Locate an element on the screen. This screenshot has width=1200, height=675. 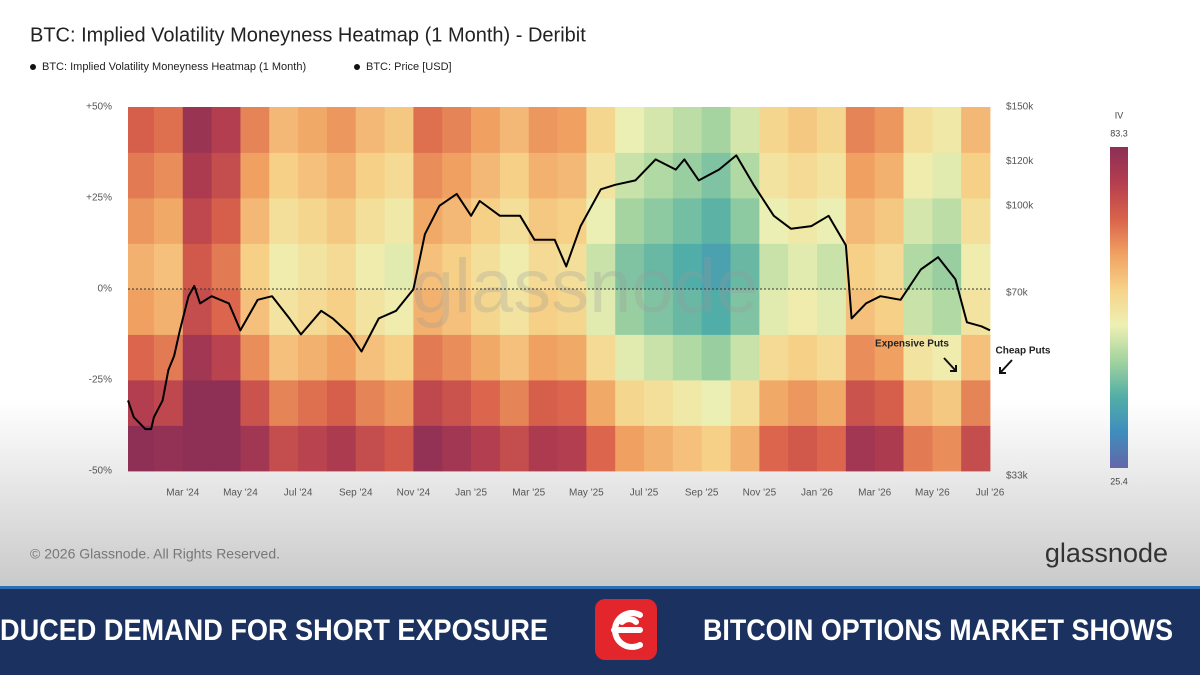
x-tick-label: Jul '24 is located at coordinates (298, 493).